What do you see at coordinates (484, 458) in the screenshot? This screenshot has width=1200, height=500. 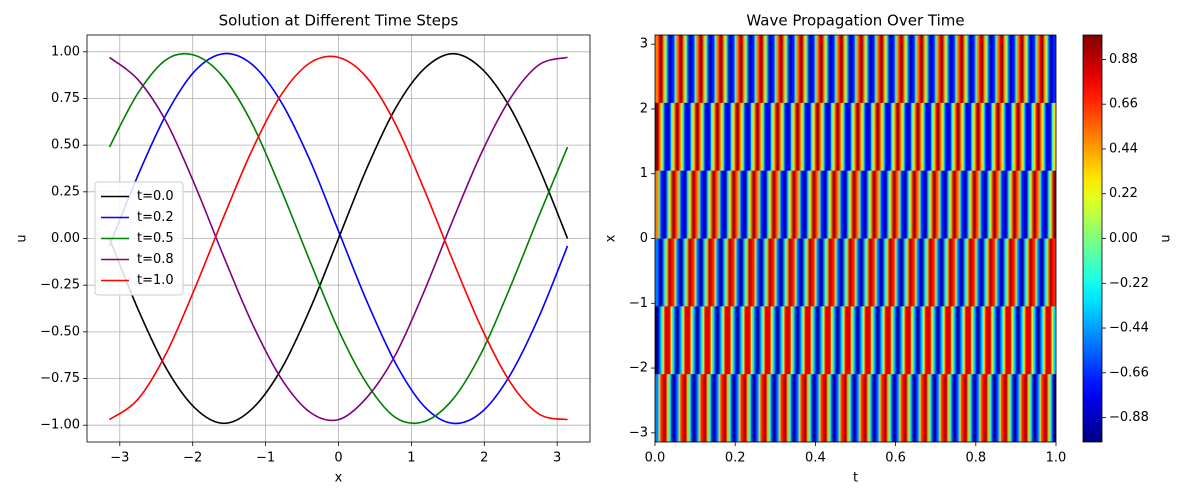 I see `x-tick-label: 2` at bounding box center [484, 458].